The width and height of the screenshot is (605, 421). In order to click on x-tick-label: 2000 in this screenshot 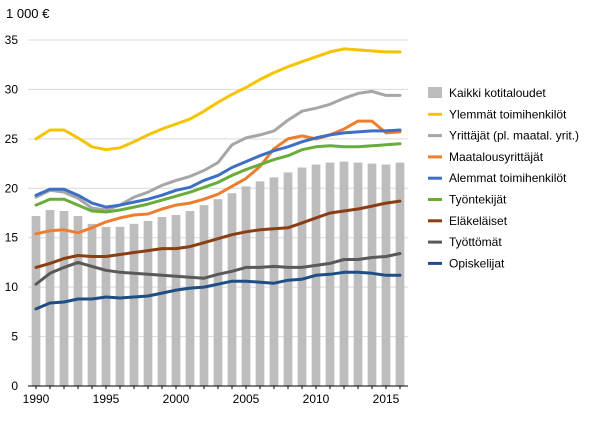, I will do `click(176, 399)`.